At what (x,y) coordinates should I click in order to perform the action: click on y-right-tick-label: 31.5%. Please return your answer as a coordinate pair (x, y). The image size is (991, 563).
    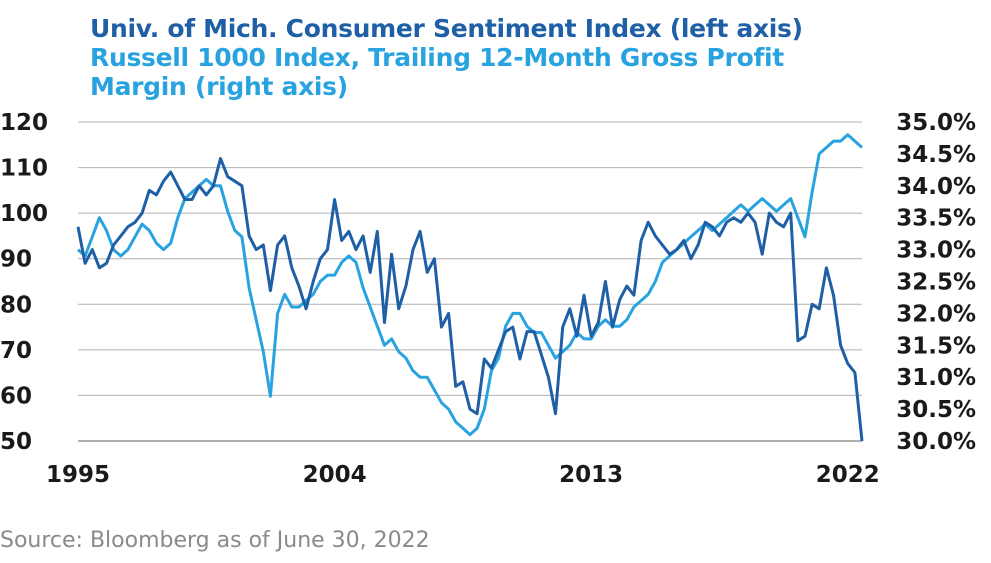
    Looking at the image, I should click on (936, 346).